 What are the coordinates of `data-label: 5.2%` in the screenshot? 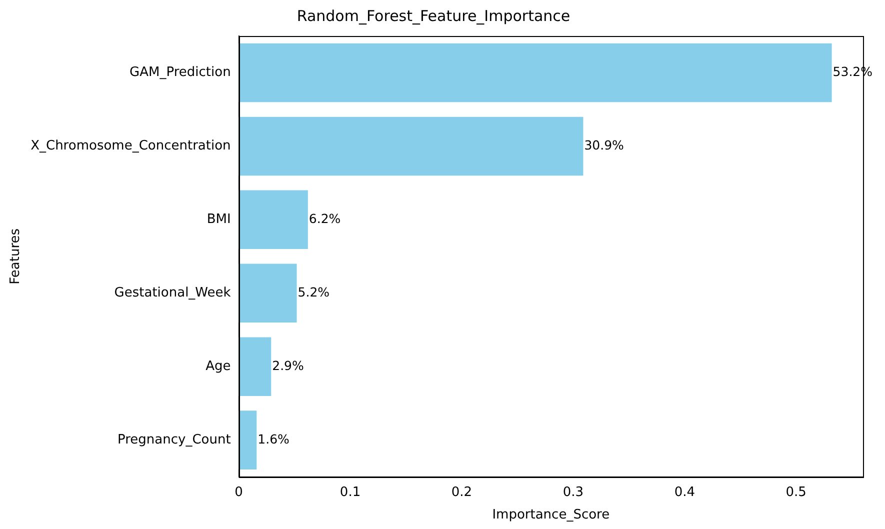 It's located at (314, 292).